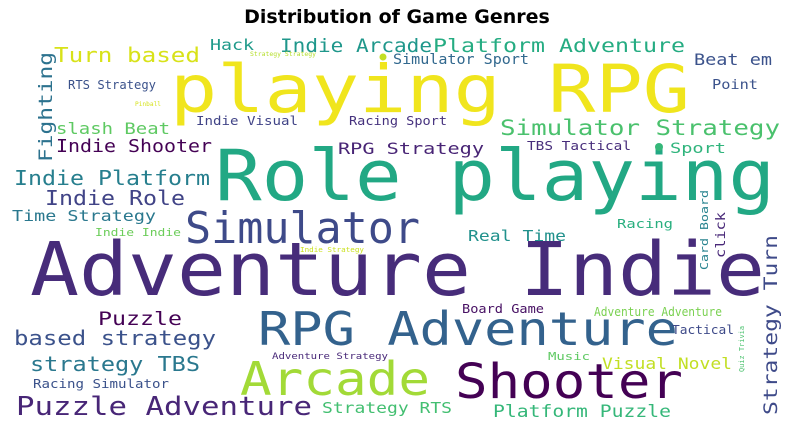  Describe the element at coordinates (667, 363) in the screenshot. I see `word-visual-novel: Visual Novel` at that location.